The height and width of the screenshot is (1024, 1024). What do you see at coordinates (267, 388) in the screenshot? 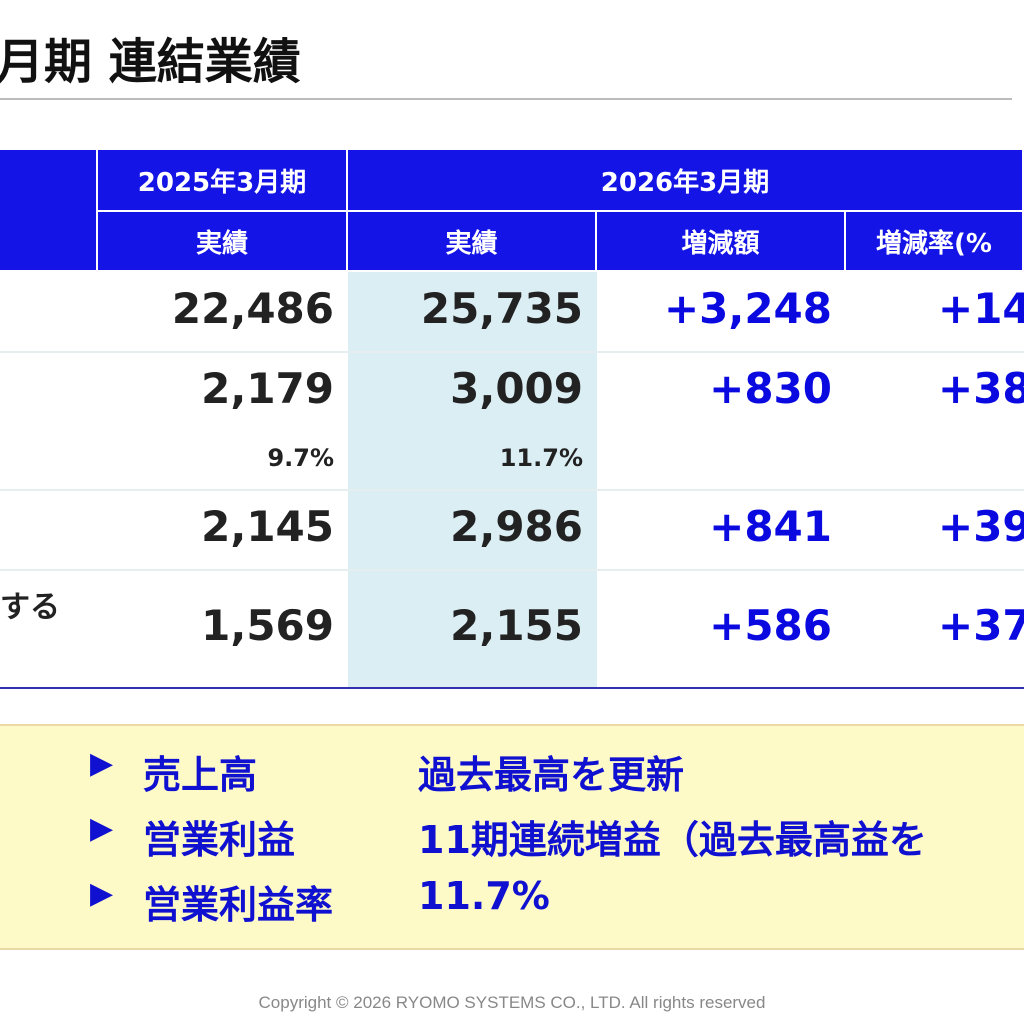
I see `value-cell: 2,179` at bounding box center [267, 388].